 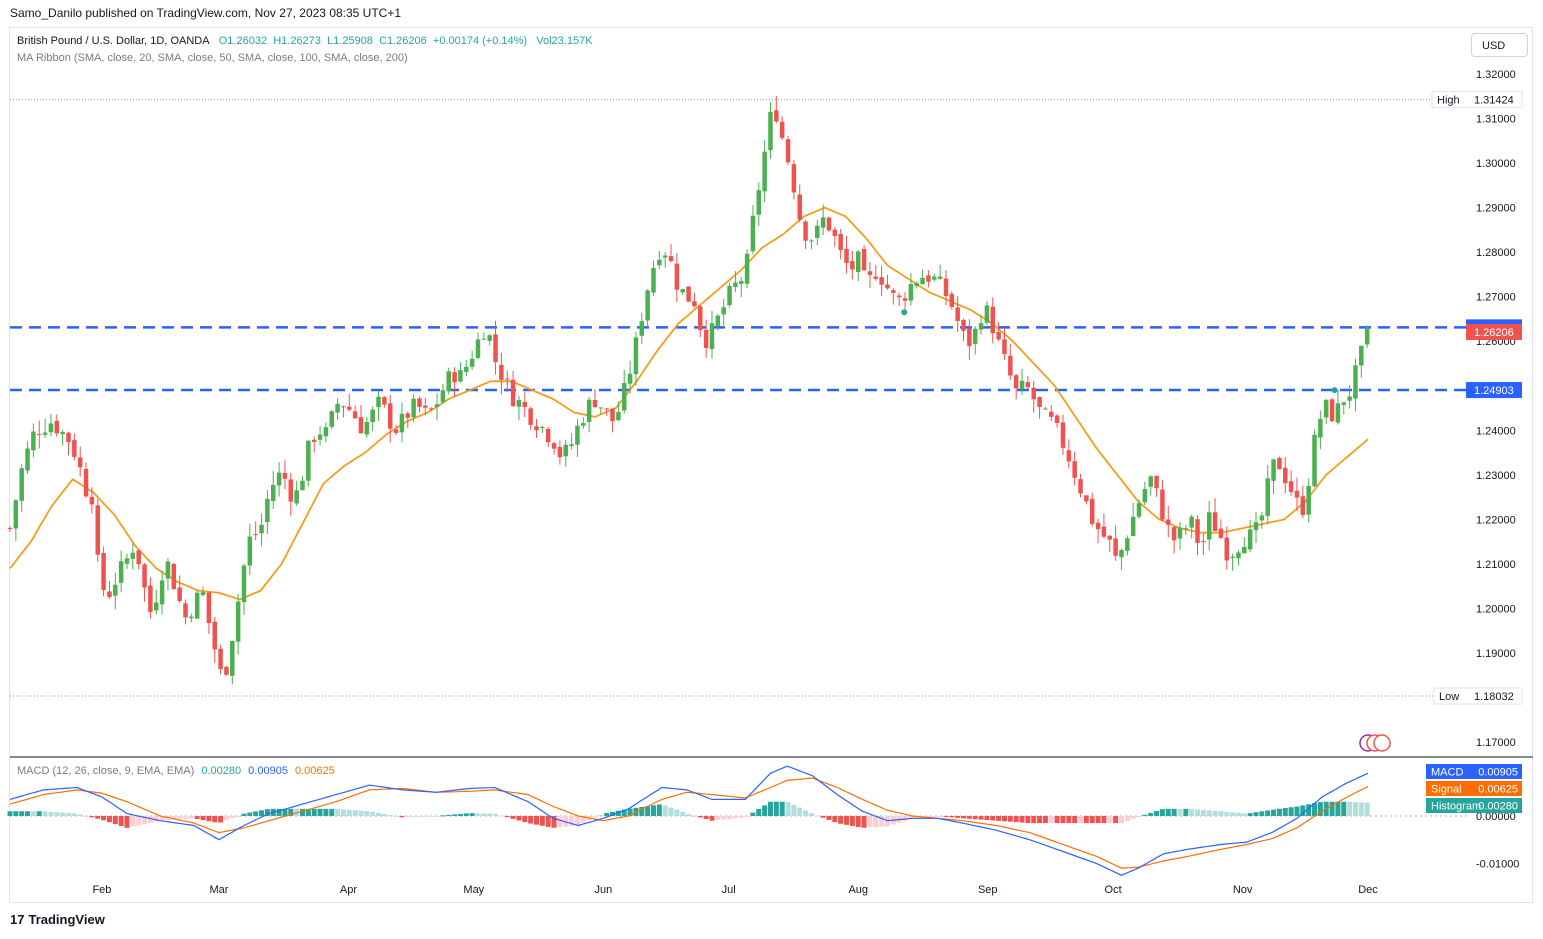 What do you see at coordinates (57, 919) in the screenshot?
I see `tradingview-brand: 17 TradingView` at bounding box center [57, 919].